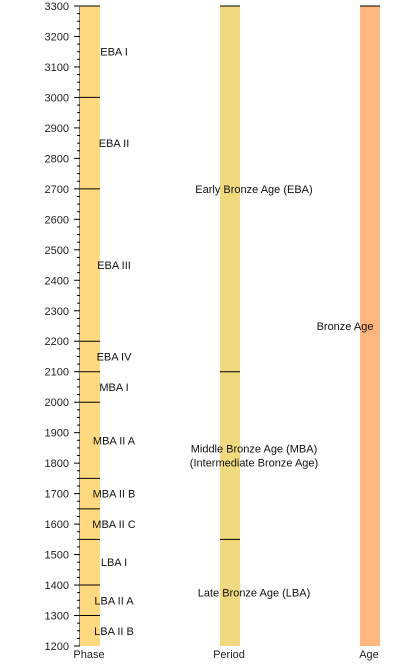 Image resolution: width=400 pixels, height=665 pixels. I want to click on tick-label: 3300, so click(57, 7).